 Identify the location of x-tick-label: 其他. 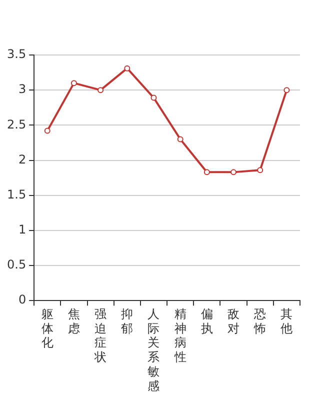
(286, 321).